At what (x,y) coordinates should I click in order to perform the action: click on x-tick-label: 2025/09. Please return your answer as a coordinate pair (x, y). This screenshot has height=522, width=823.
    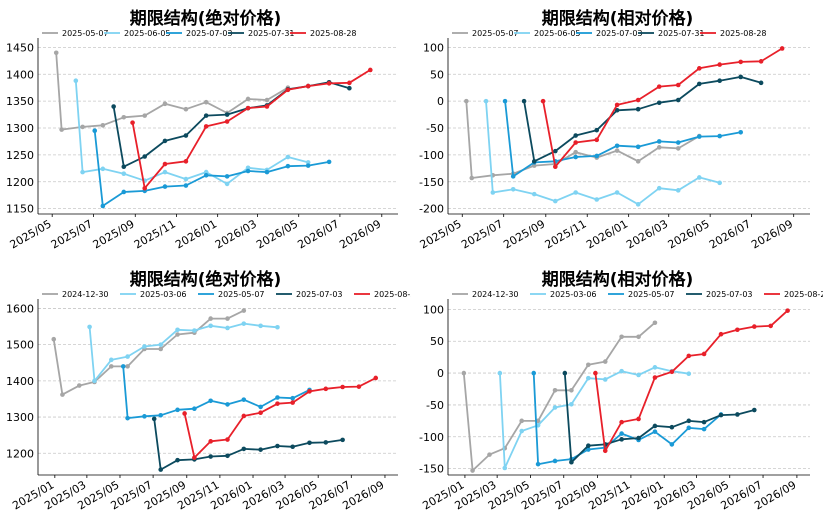
    Looking at the image, I should click on (114, 234).